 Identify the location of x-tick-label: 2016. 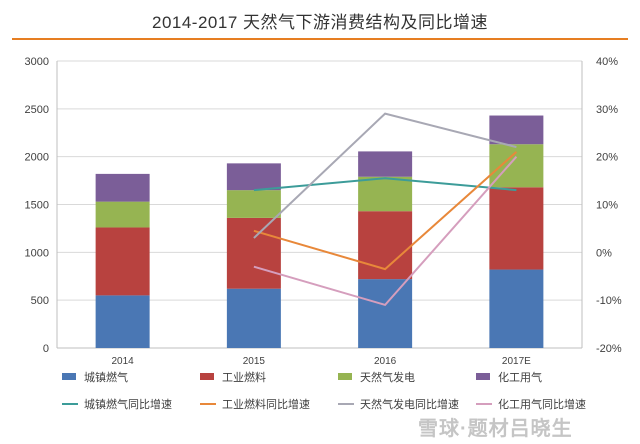
(385, 361).